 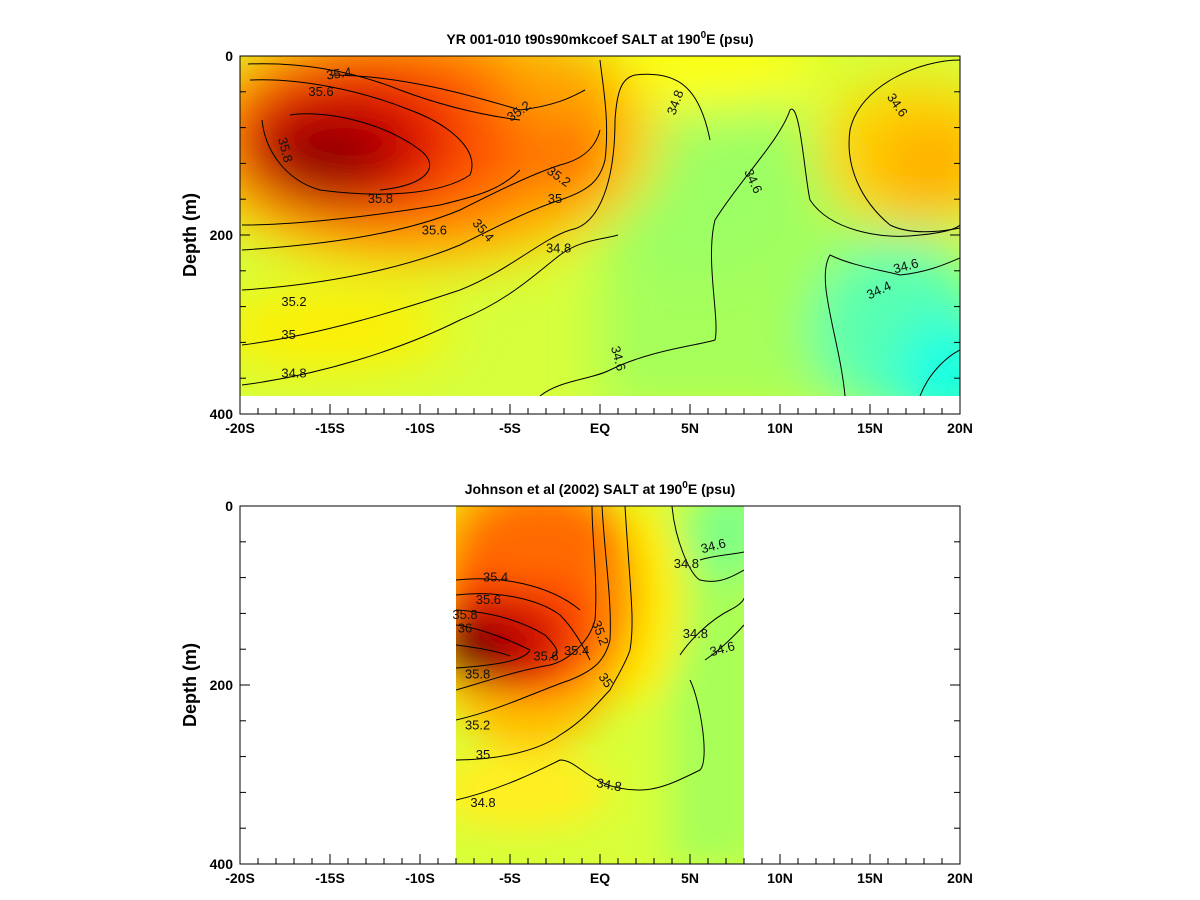 I want to click on model-y-axis-title: Depth (m), so click(x=190, y=235).